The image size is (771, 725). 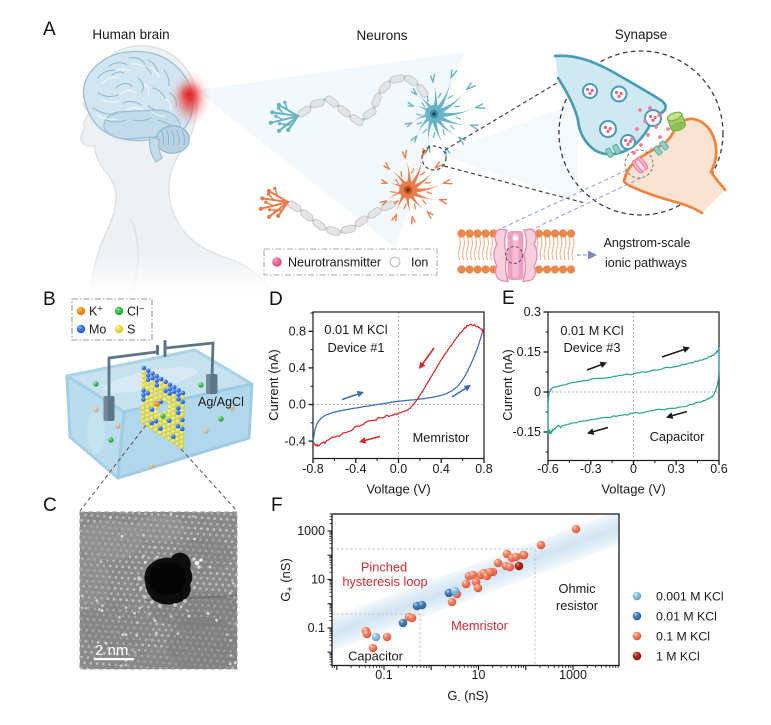 What do you see at coordinates (641, 34) in the screenshot?
I see `svg-text: Synapse` at bounding box center [641, 34].